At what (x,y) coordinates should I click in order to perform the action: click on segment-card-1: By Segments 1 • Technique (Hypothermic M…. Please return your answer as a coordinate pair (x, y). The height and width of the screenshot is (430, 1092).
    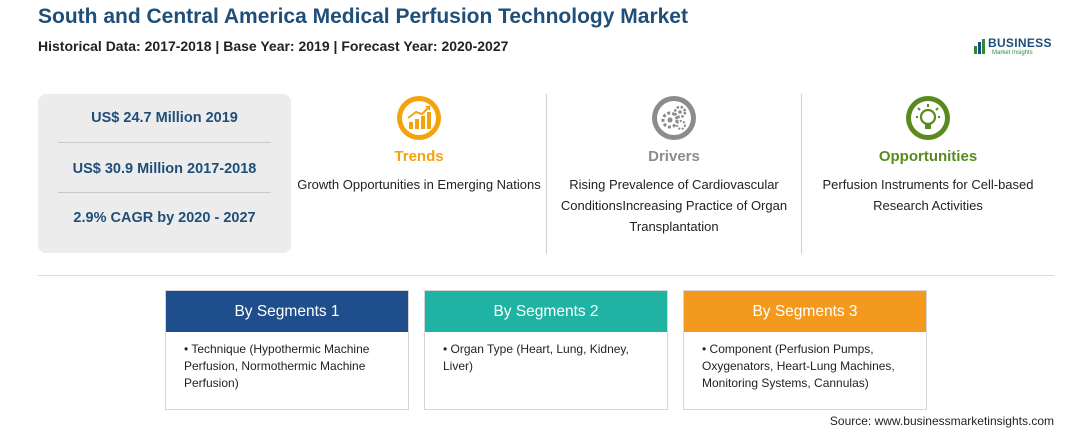
    Looking at the image, I should click on (287, 350).